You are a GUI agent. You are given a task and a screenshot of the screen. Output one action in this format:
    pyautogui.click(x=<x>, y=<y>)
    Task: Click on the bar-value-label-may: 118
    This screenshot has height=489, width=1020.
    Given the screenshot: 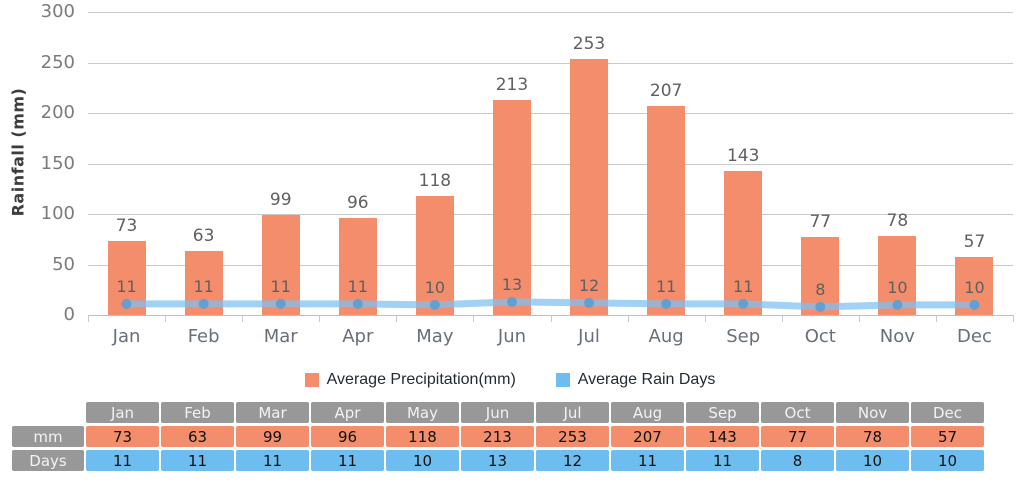 What is the action you would take?
    pyautogui.click(x=435, y=180)
    